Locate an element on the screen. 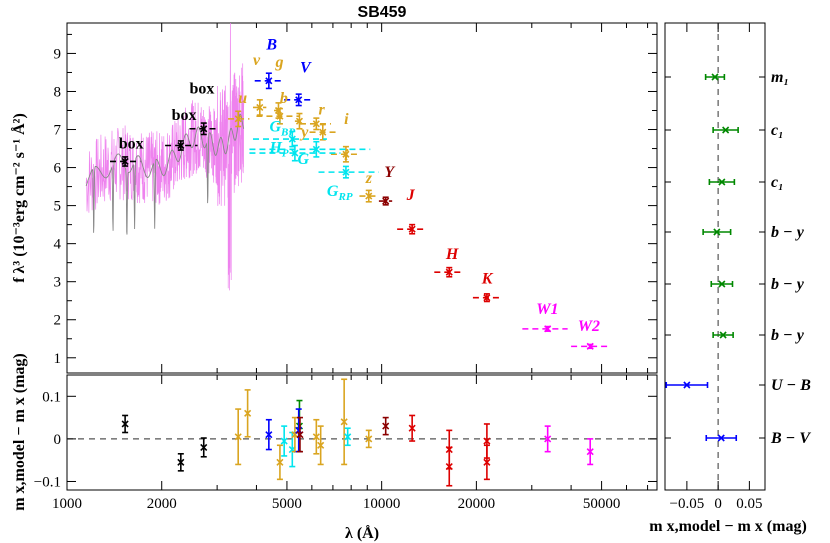  data-point-y is located at coordinates (385, 201).